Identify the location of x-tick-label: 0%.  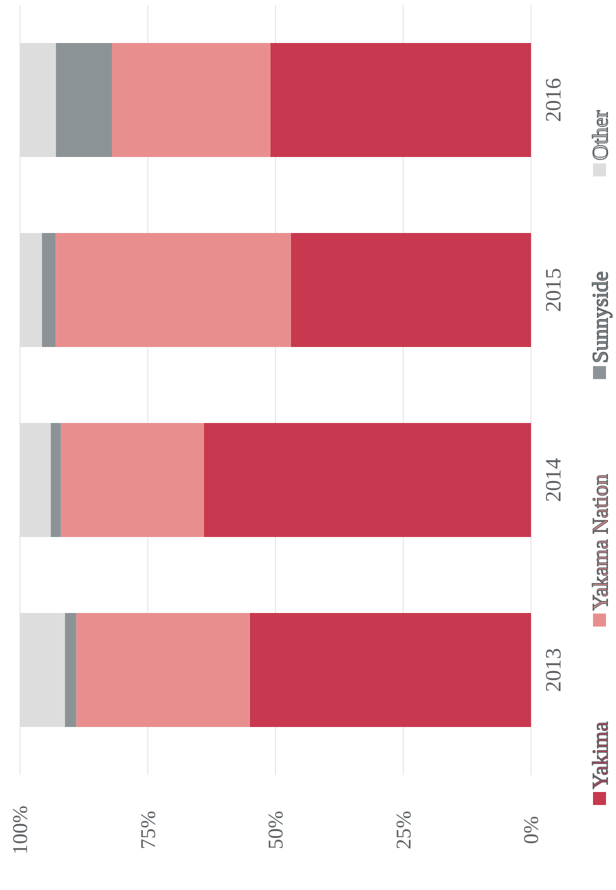
(531, 830).